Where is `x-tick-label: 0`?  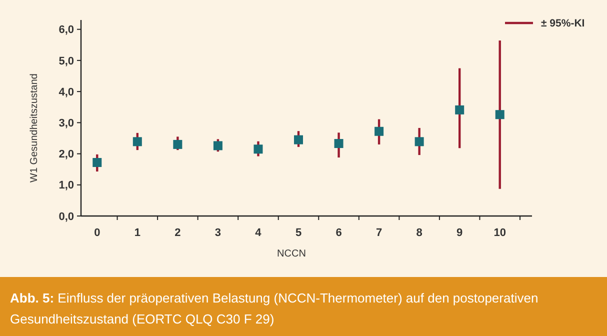 x-tick-label: 0 is located at coordinates (97, 232).